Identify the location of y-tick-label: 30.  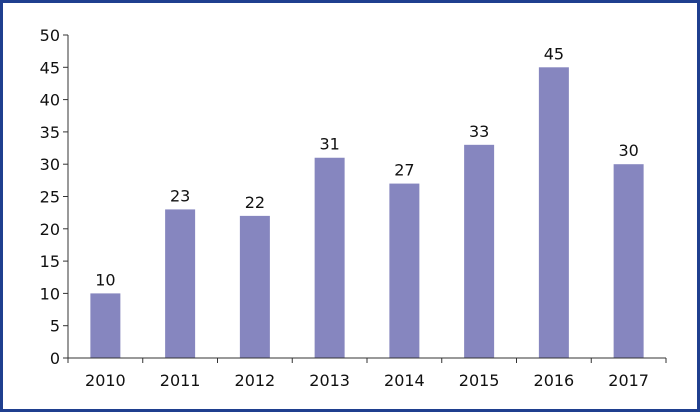
(50, 164).